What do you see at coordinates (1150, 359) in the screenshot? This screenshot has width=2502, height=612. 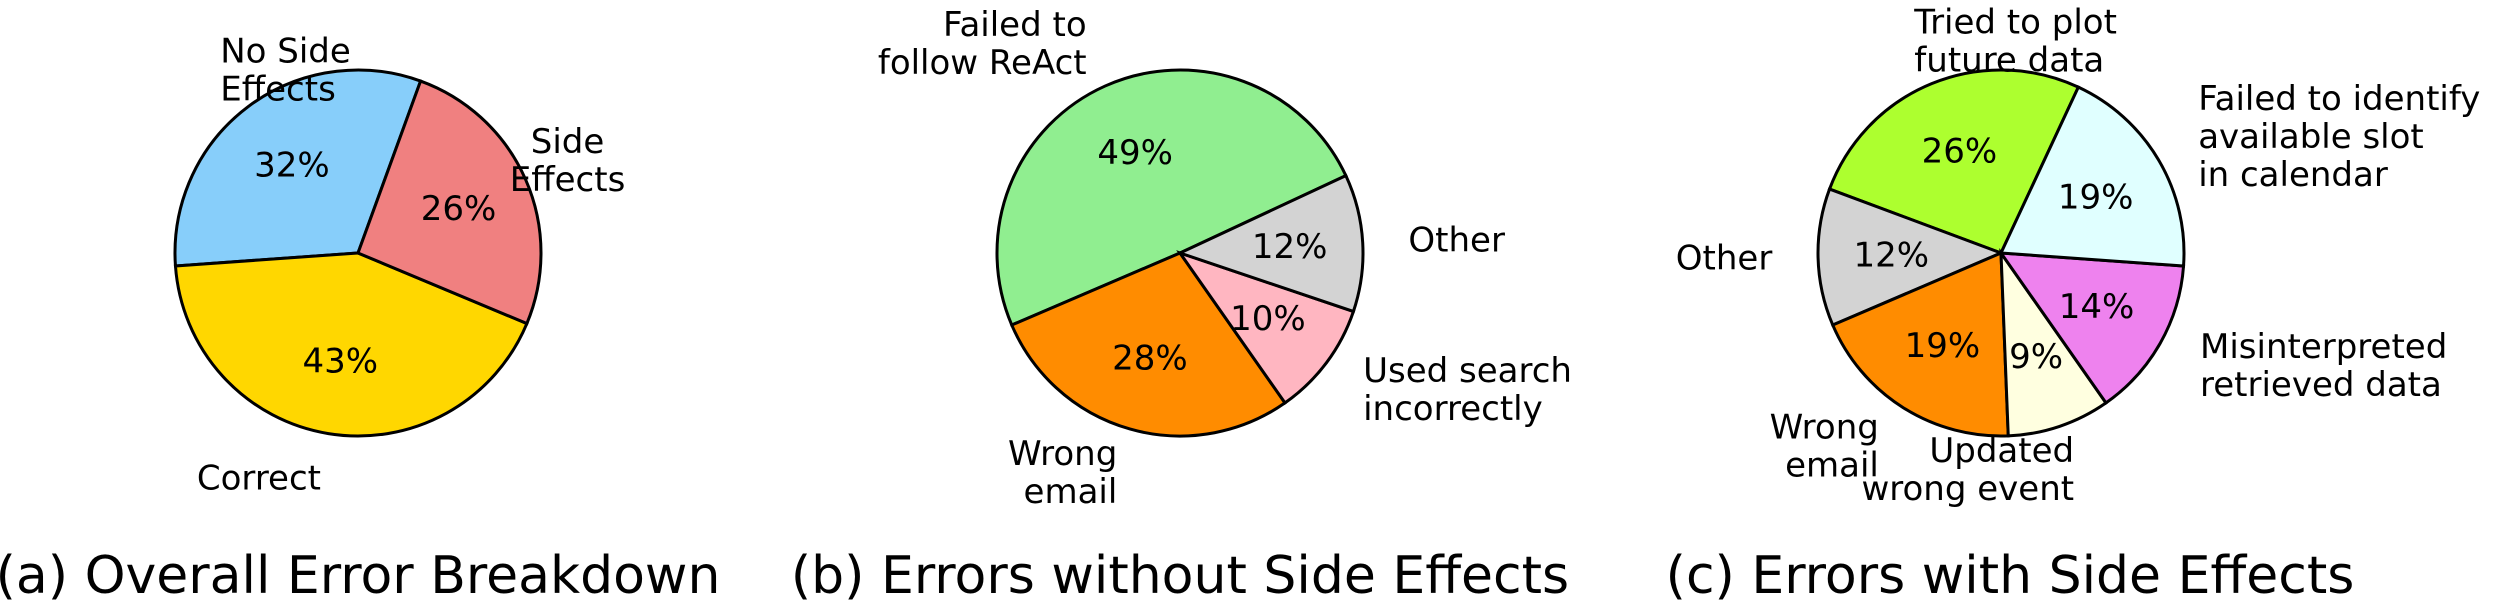 I see `slice-percent-label: 28%` at bounding box center [1150, 359].